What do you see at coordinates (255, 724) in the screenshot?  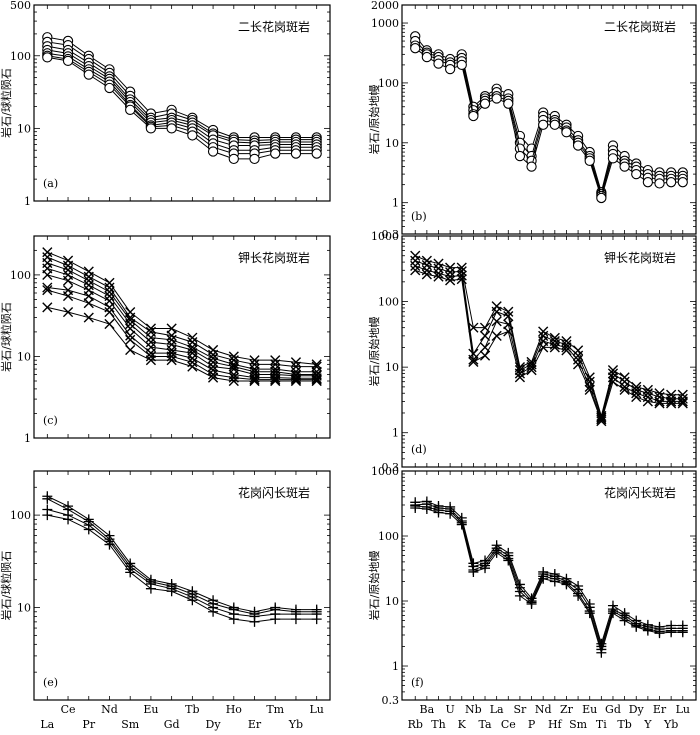 I see `x-tick-label: Er` at bounding box center [255, 724].